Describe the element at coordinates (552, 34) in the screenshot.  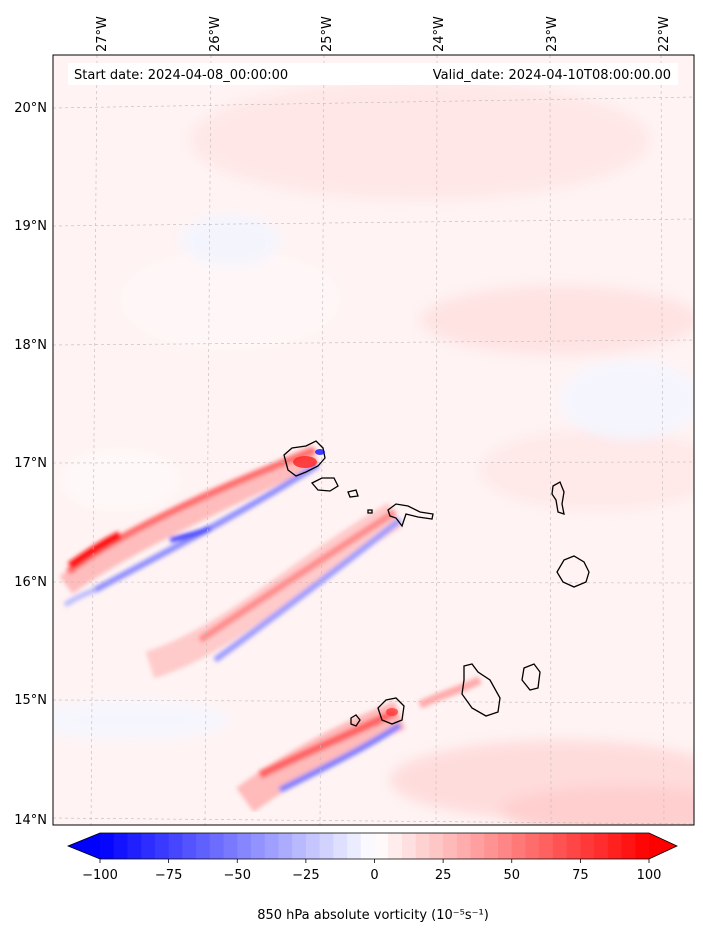
I see `lon-label: 23°W` at that location.